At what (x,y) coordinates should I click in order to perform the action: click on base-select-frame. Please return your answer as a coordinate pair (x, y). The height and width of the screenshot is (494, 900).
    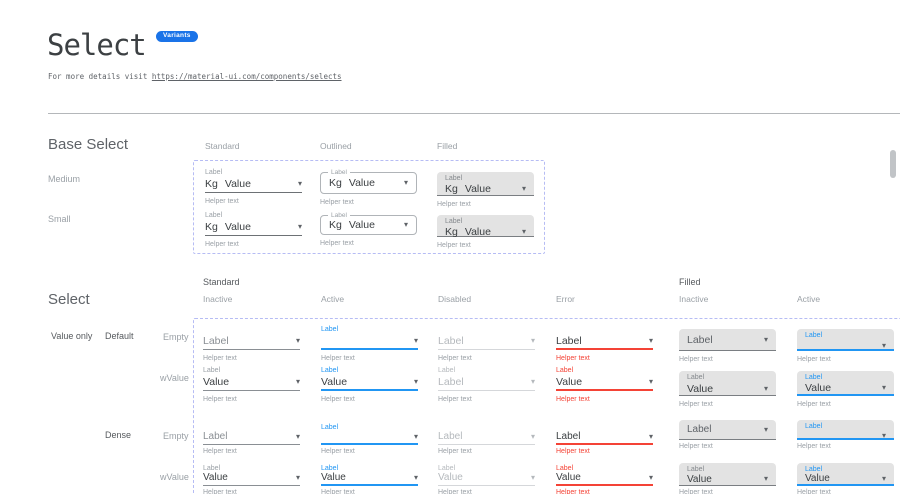
    Looking at the image, I should click on (369, 207).